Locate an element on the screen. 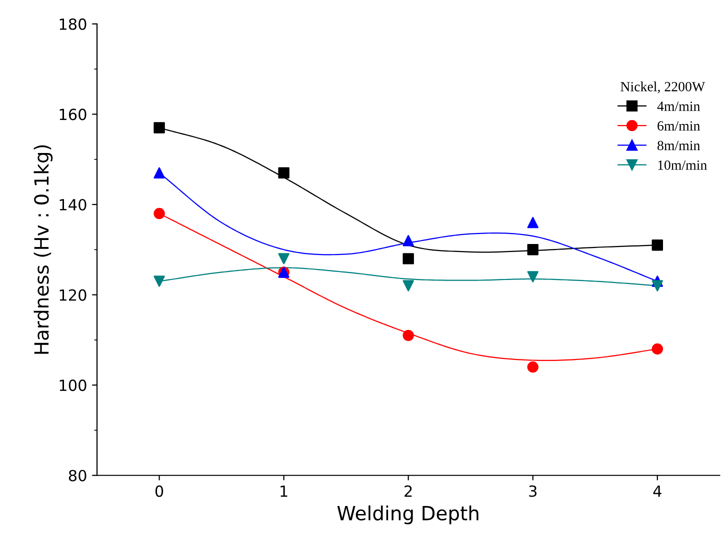 This screenshot has height=556, width=724. y-tick-label: 80 is located at coordinates (77, 476).